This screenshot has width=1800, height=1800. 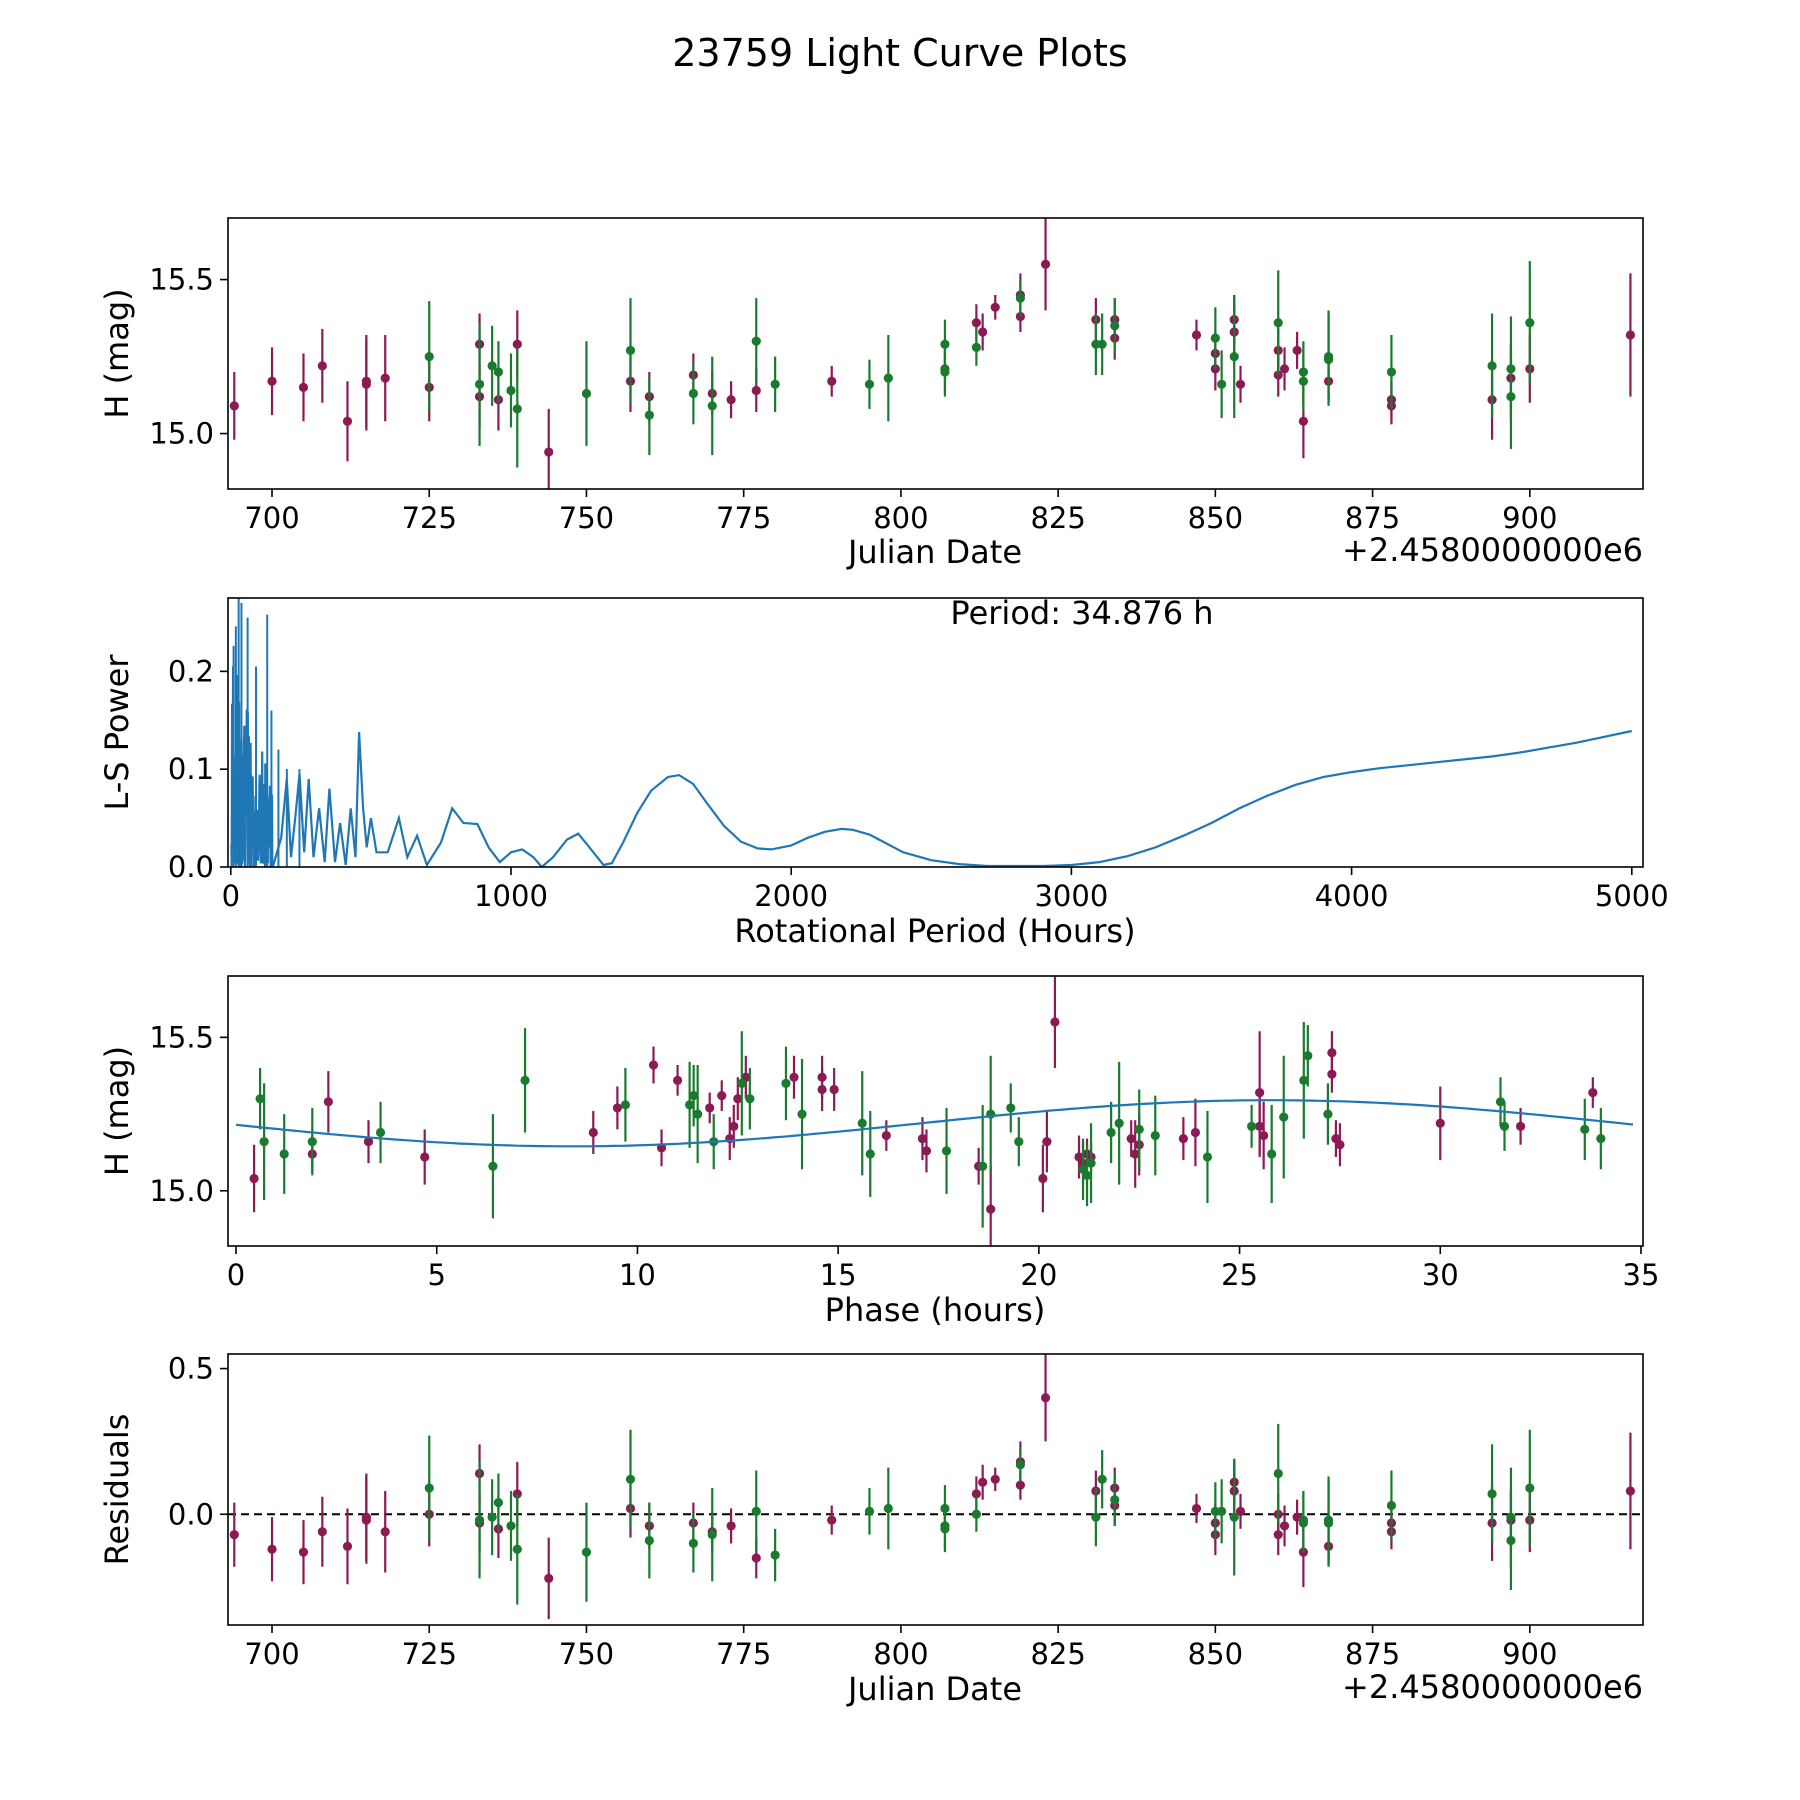 What do you see at coordinates (117, 1490) in the screenshot?
I see `y-axis-label: Residuals` at bounding box center [117, 1490].